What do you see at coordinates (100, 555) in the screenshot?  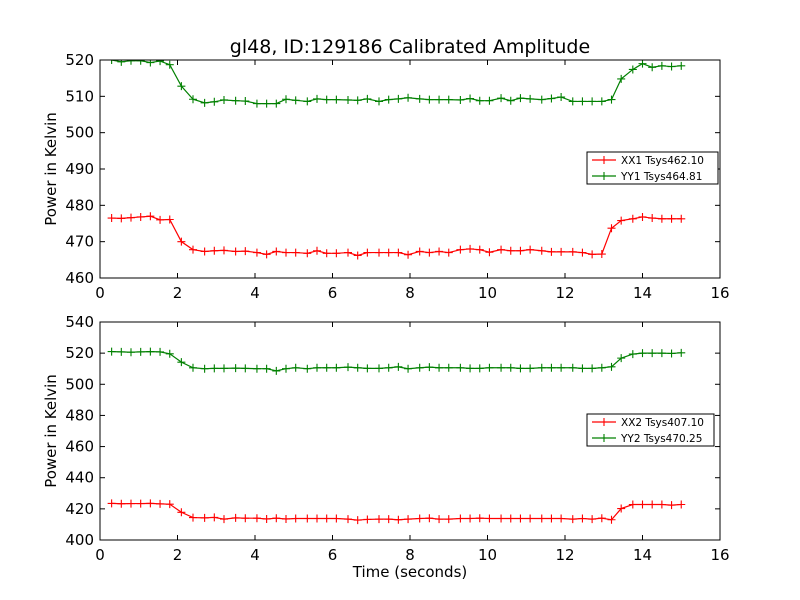 I see `x-tick-label: 0` at bounding box center [100, 555].